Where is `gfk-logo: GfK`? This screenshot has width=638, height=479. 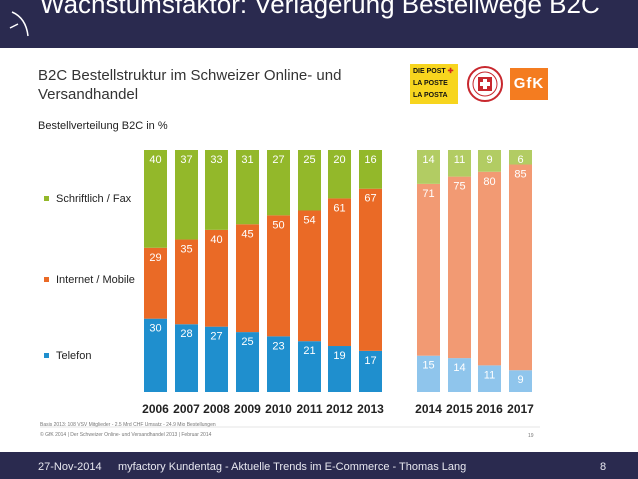 gfk-logo: GfK is located at coordinates (529, 84).